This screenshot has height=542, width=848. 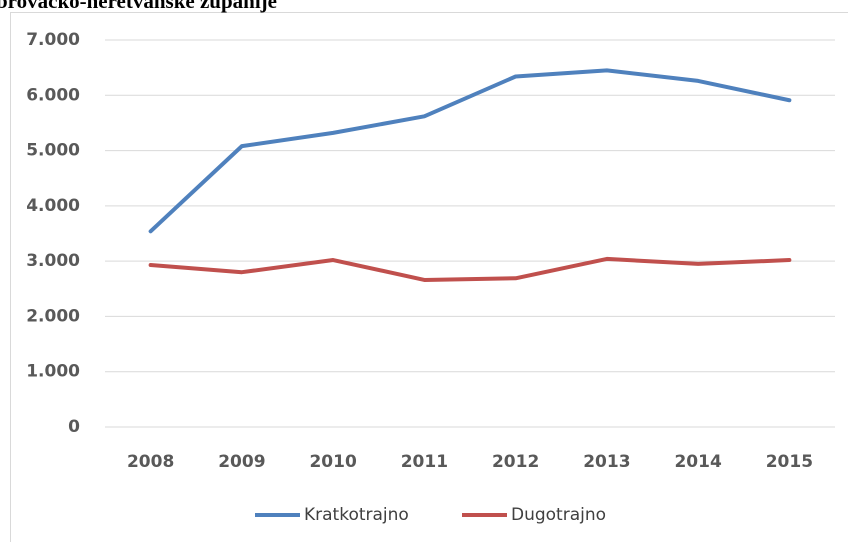 What do you see at coordinates (241, 462) in the screenshot?
I see `x-tick-label: 2009` at bounding box center [241, 462].